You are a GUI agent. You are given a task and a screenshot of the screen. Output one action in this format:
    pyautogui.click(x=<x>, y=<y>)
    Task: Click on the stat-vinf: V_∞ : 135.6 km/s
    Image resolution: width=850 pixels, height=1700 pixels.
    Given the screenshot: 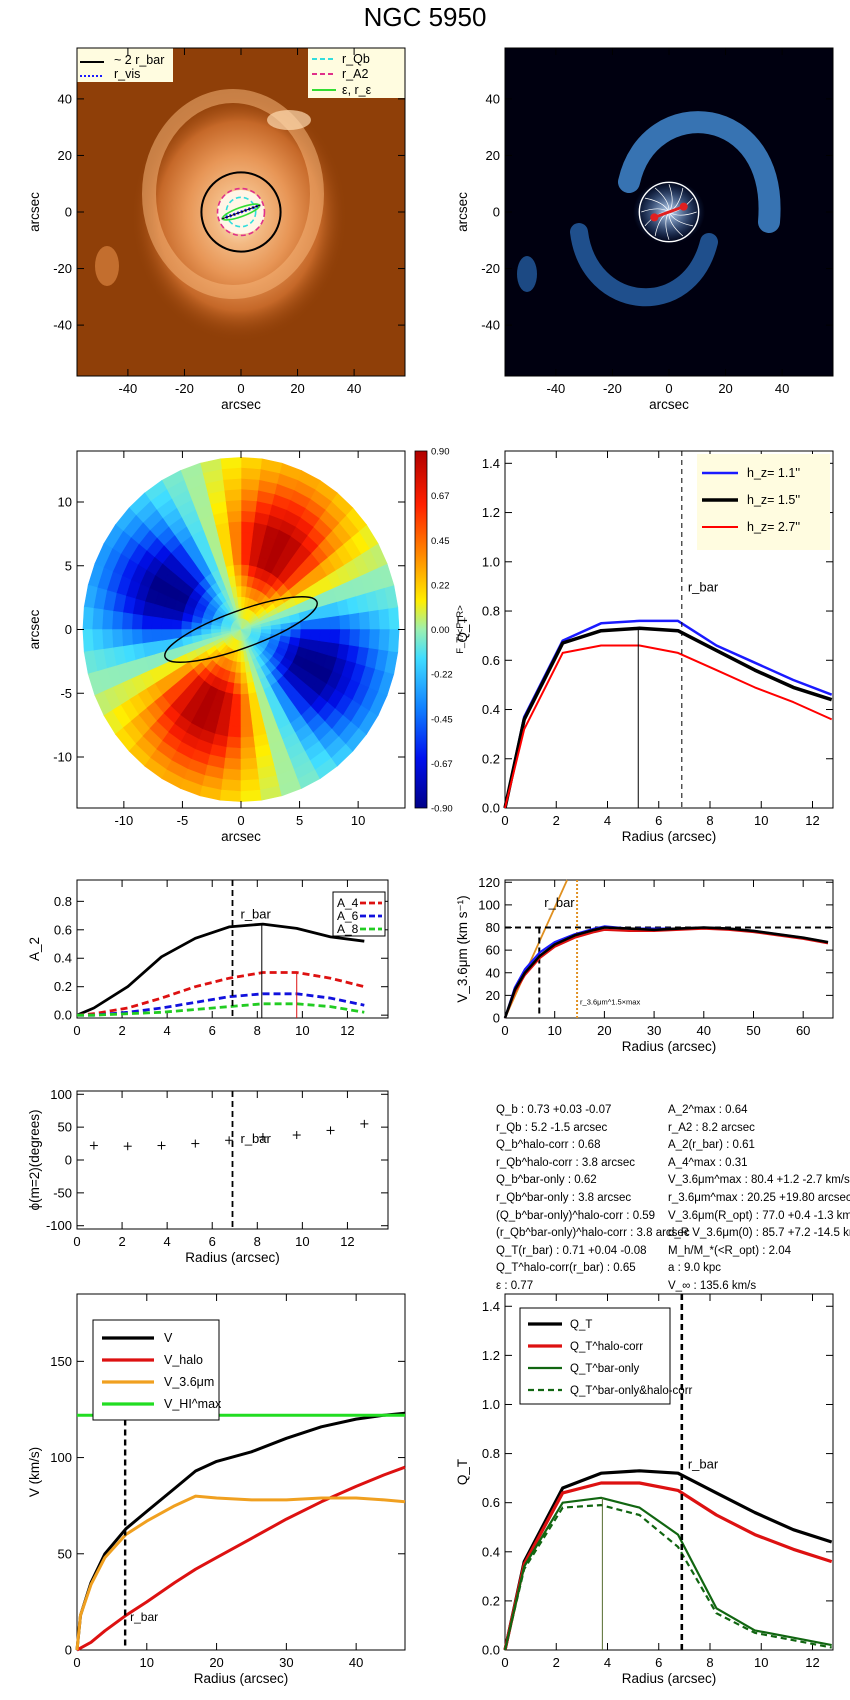 What is the action you would take?
    pyautogui.click(x=712, y=1285)
    